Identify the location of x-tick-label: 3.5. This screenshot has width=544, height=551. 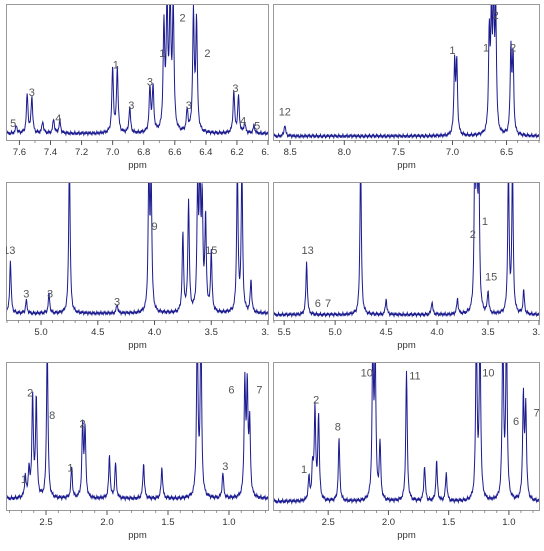
(211, 332).